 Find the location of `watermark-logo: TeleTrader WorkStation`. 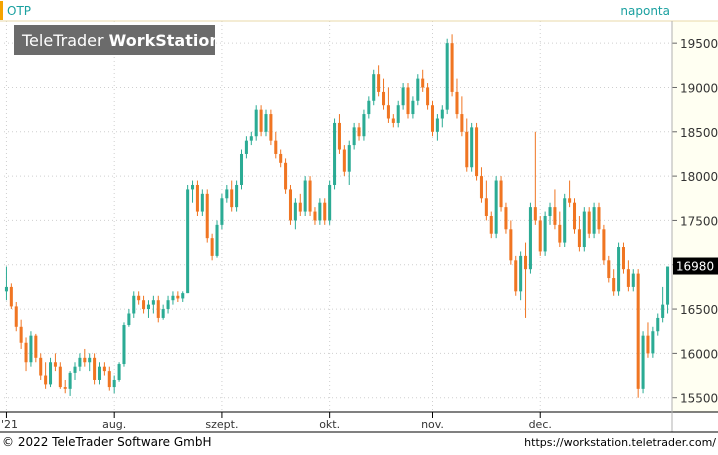

watermark-logo: TeleTrader WorkStation is located at coordinates (117, 40).